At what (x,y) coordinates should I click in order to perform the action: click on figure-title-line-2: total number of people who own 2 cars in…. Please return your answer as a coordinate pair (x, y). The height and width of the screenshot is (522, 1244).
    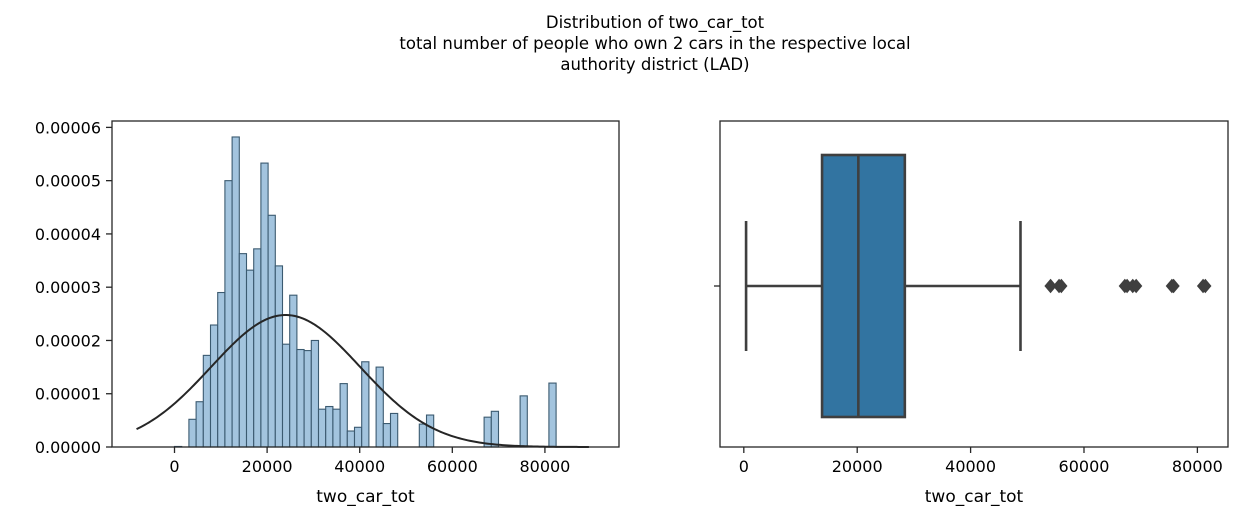
    Looking at the image, I should click on (655, 43).